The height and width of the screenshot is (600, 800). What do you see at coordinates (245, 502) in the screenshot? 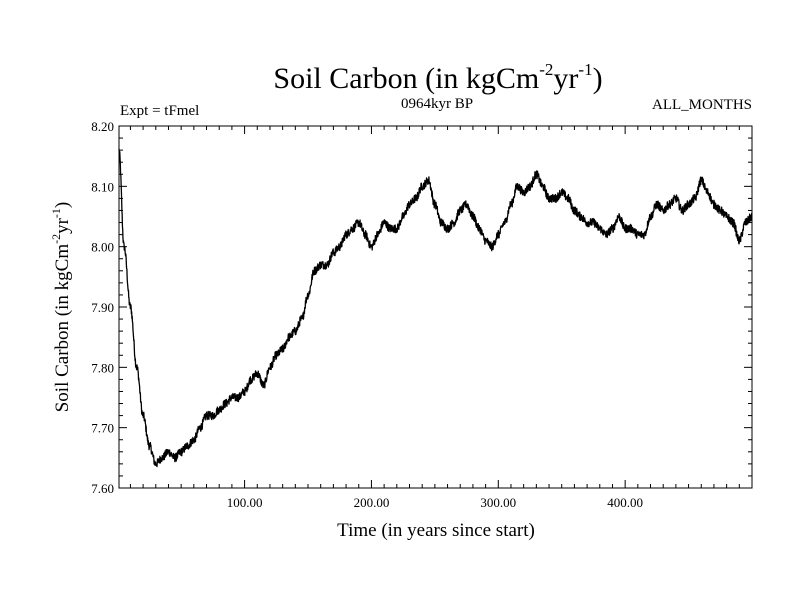
I see `x-tick-label: 100.00` at bounding box center [245, 502].